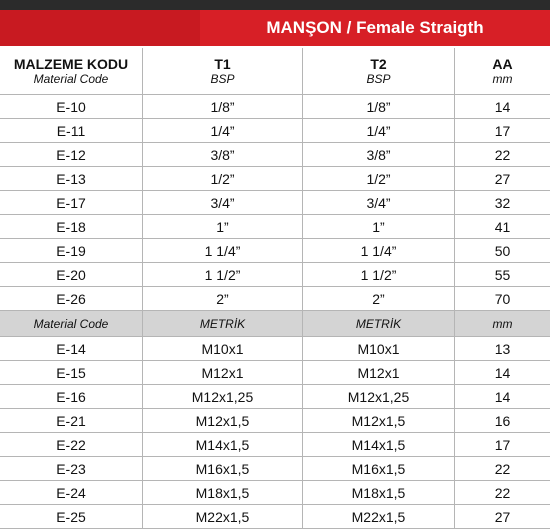 The image size is (550, 530). Describe the element at coordinates (502, 323) in the screenshot. I see `subheader-cell: mm` at that location.